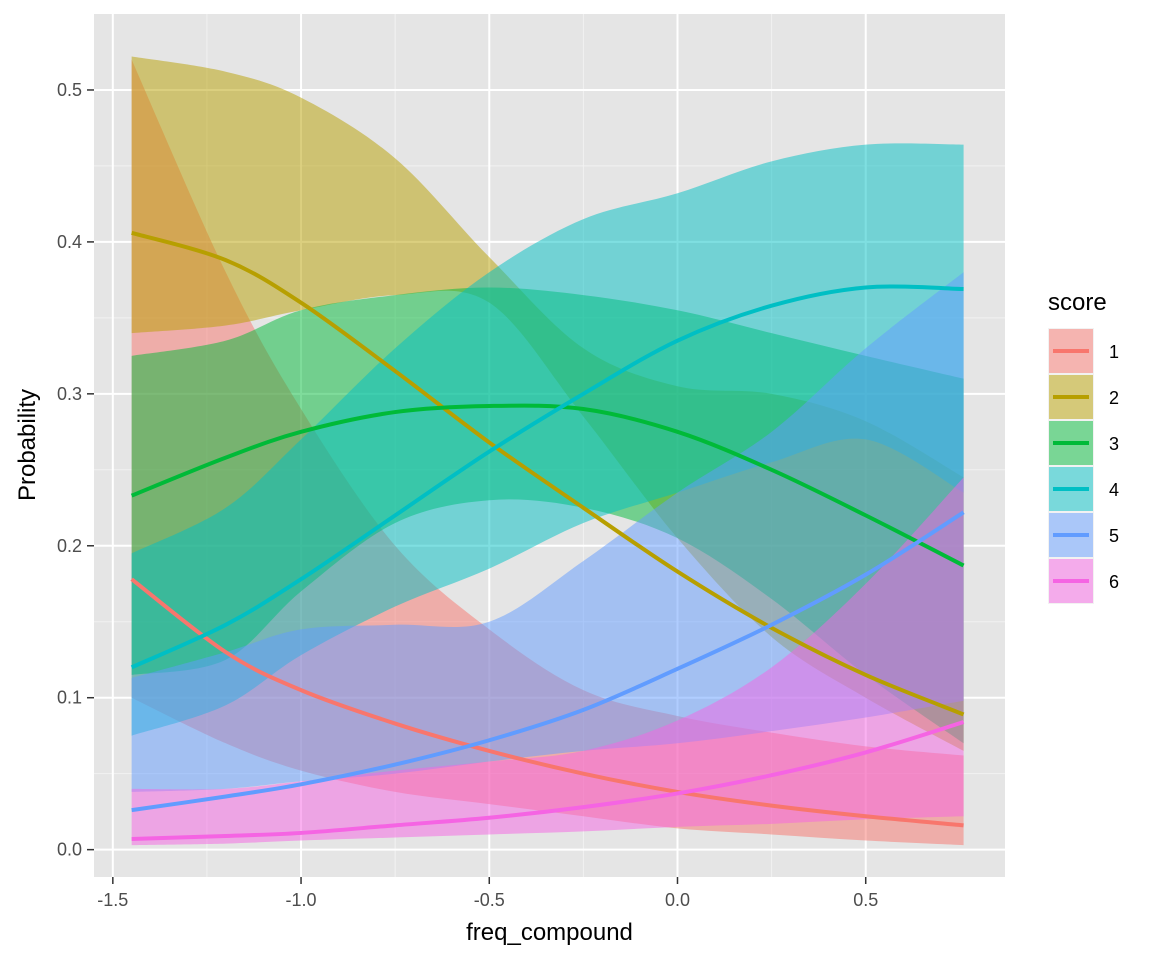 The image size is (1152, 960). I want to click on x-tick-label: -0.5, so click(489, 900).